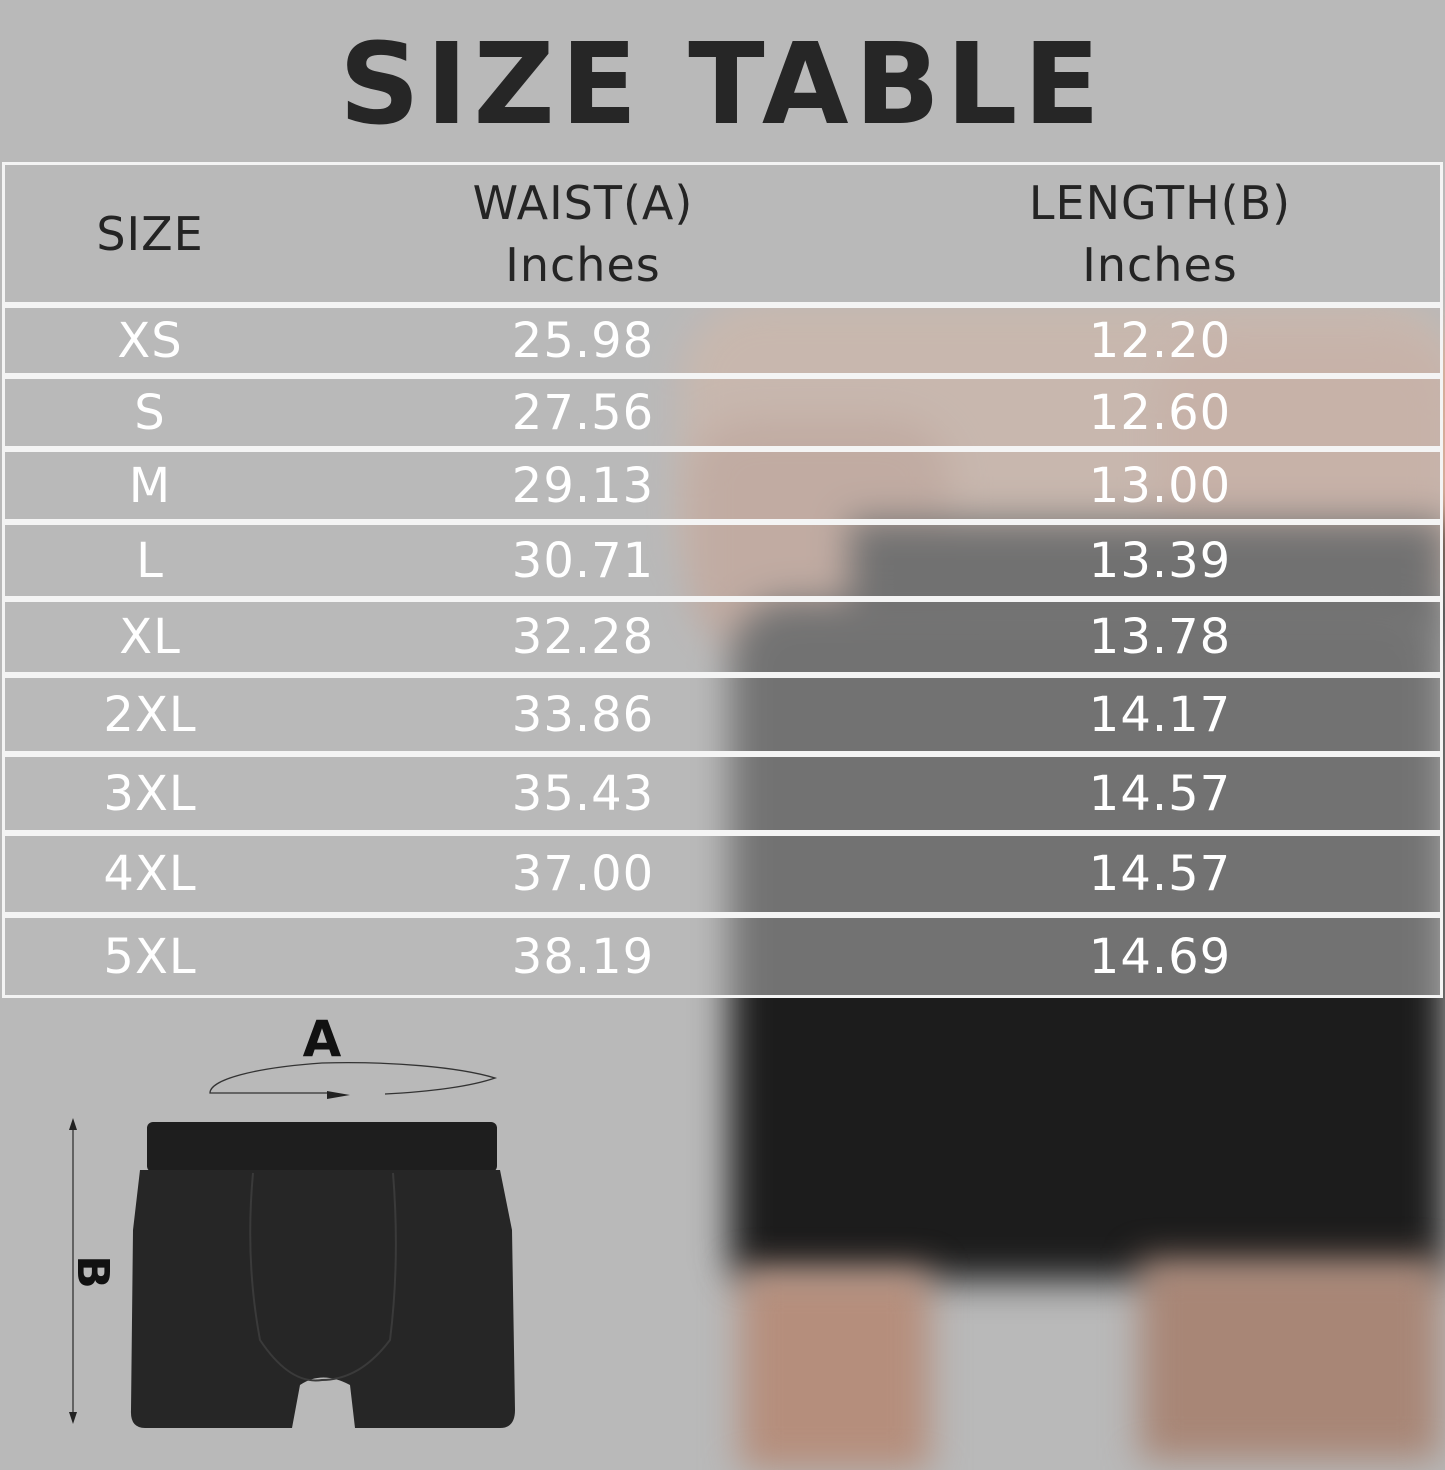  I want to click on cell-waist: 33.86, so click(583, 714).